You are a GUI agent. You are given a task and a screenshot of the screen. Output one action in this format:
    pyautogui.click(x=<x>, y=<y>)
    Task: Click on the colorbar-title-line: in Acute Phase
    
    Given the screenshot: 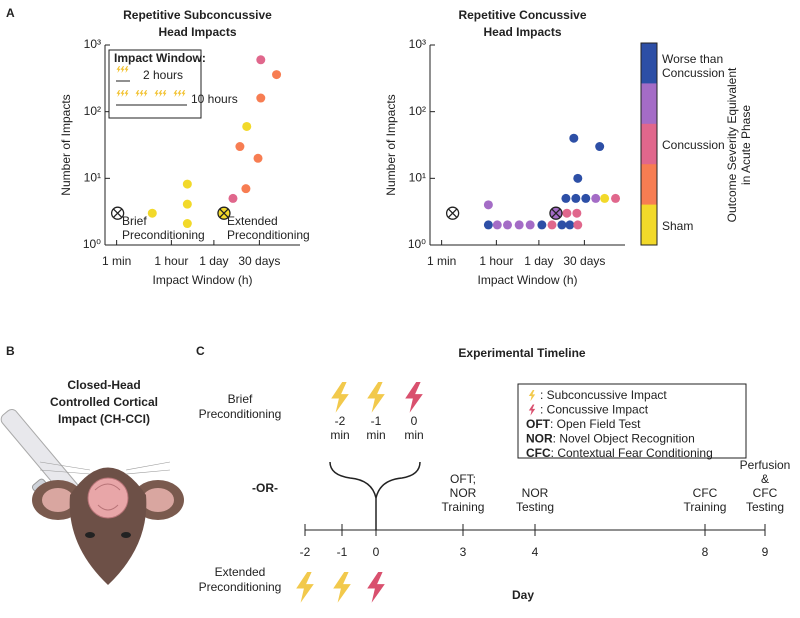 What is the action you would take?
    pyautogui.click(x=746, y=145)
    